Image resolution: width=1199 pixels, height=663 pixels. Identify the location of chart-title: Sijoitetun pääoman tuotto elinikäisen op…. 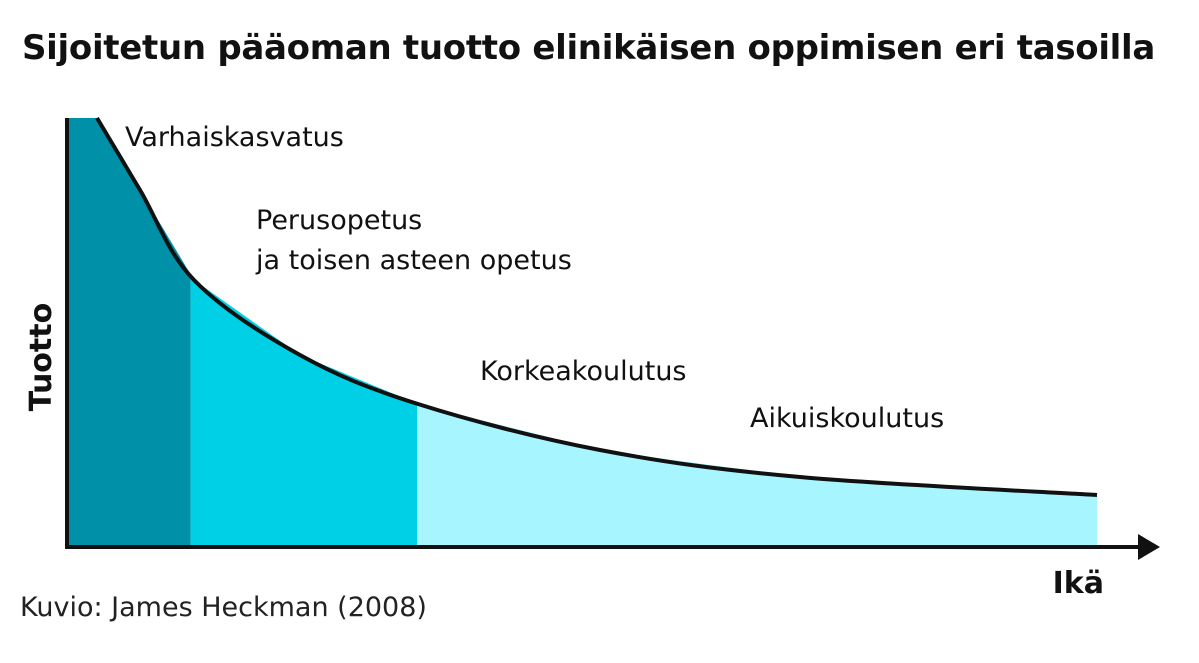
(589, 48).